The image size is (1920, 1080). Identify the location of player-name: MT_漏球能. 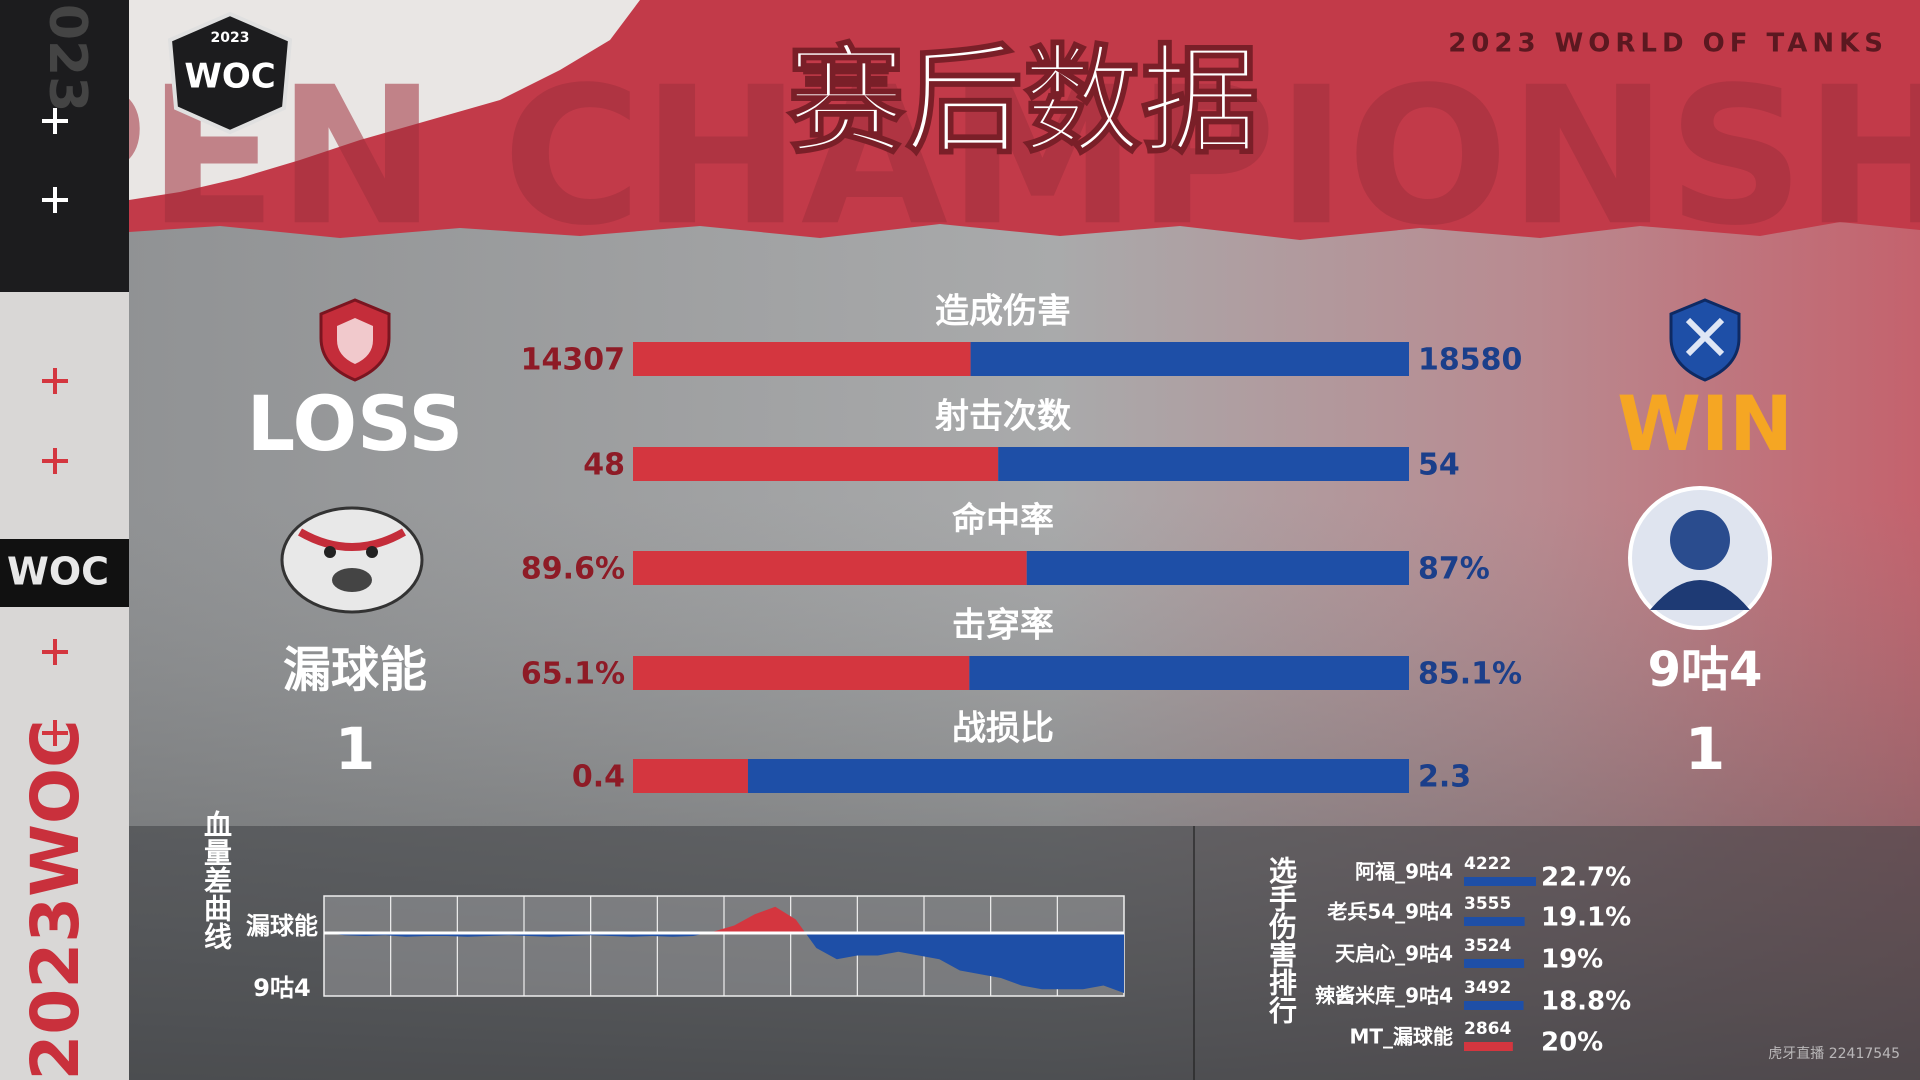
(1401, 1037).